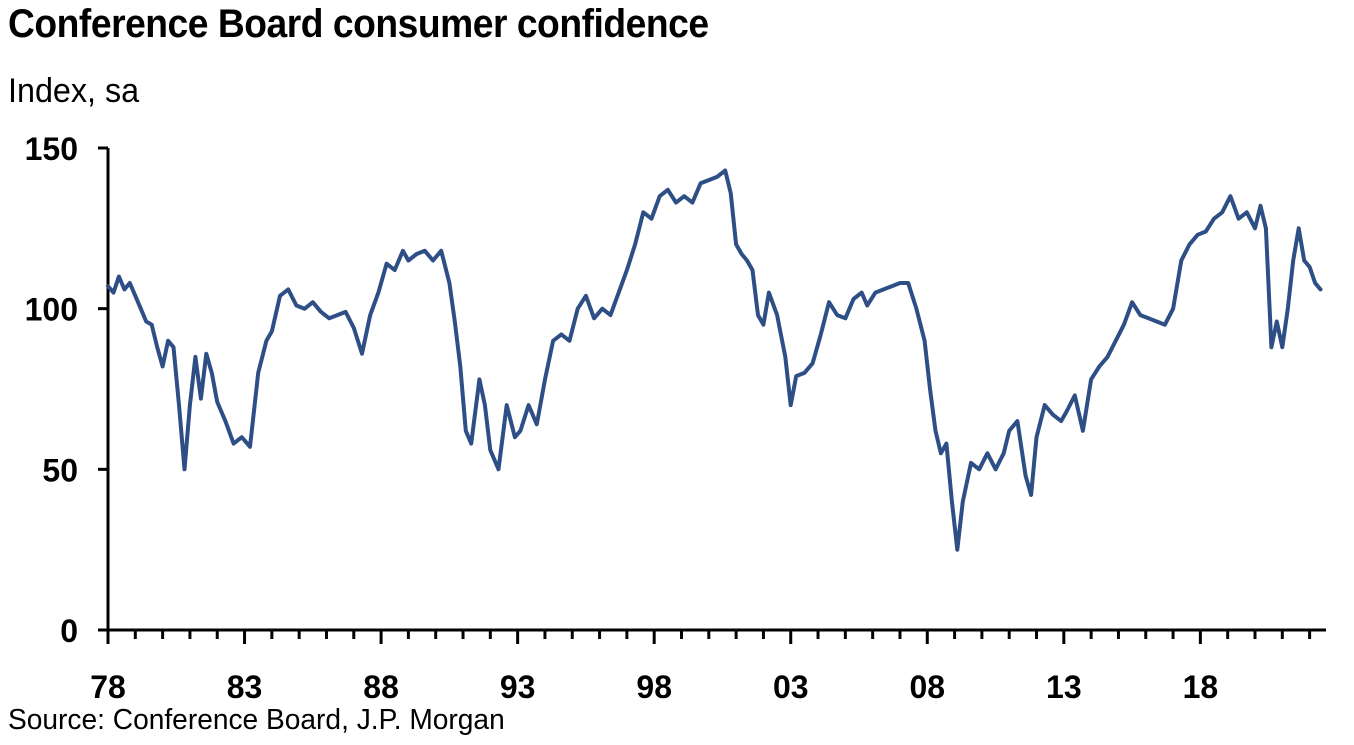 This screenshot has height=745, width=1354. What do you see at coordinates (701, 665) in the screenshot?
I see `x-axis-ticks: 78 83 88 93 98 03 08 13 18` at bounding box center [701, 665].